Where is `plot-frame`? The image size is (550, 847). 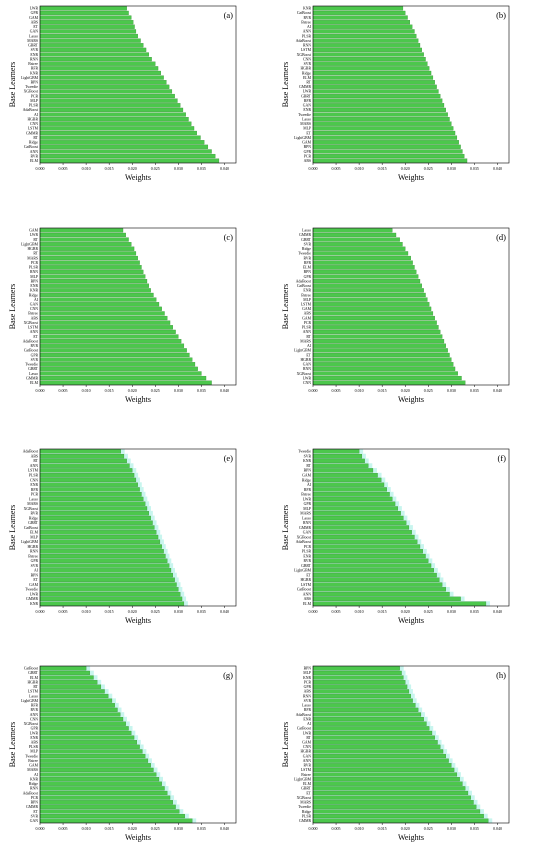 plot-frame is located at coordinates (138, 84).